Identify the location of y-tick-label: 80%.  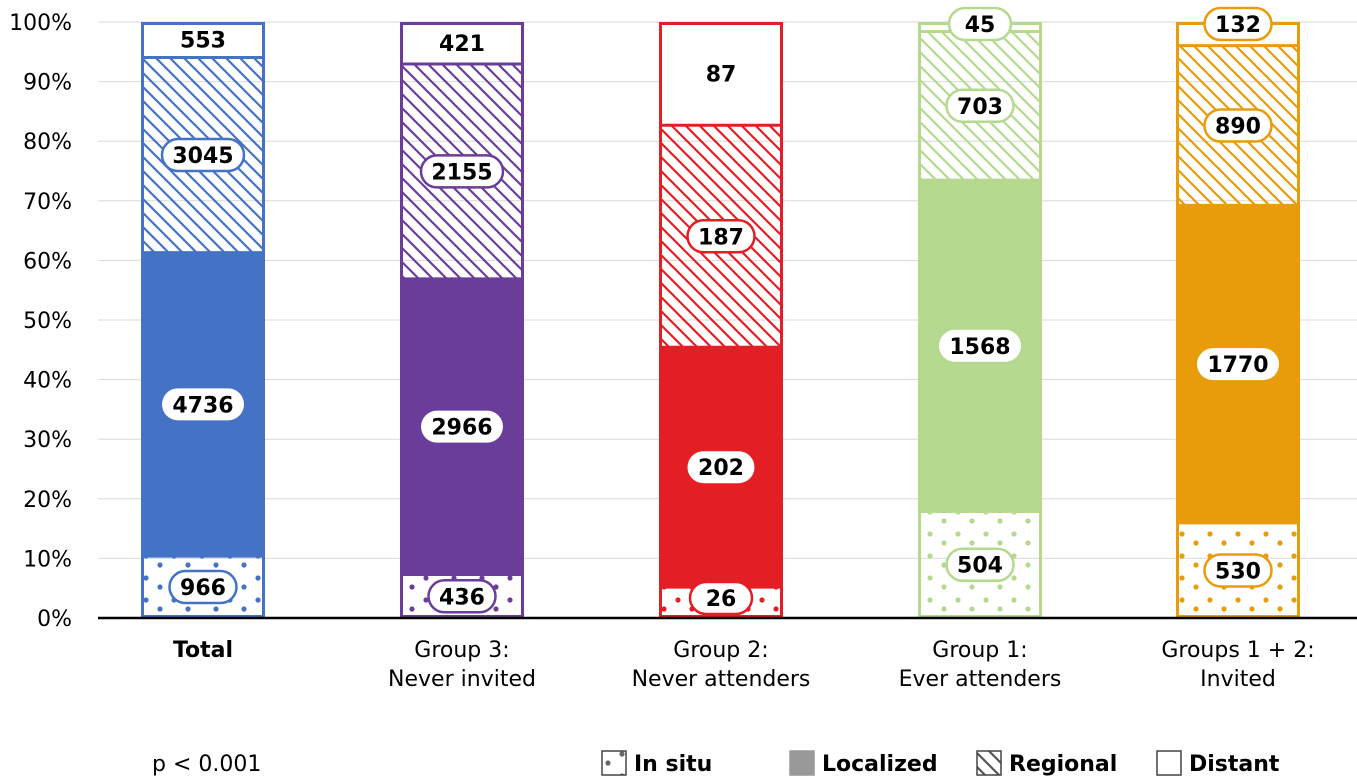
(47, 142).